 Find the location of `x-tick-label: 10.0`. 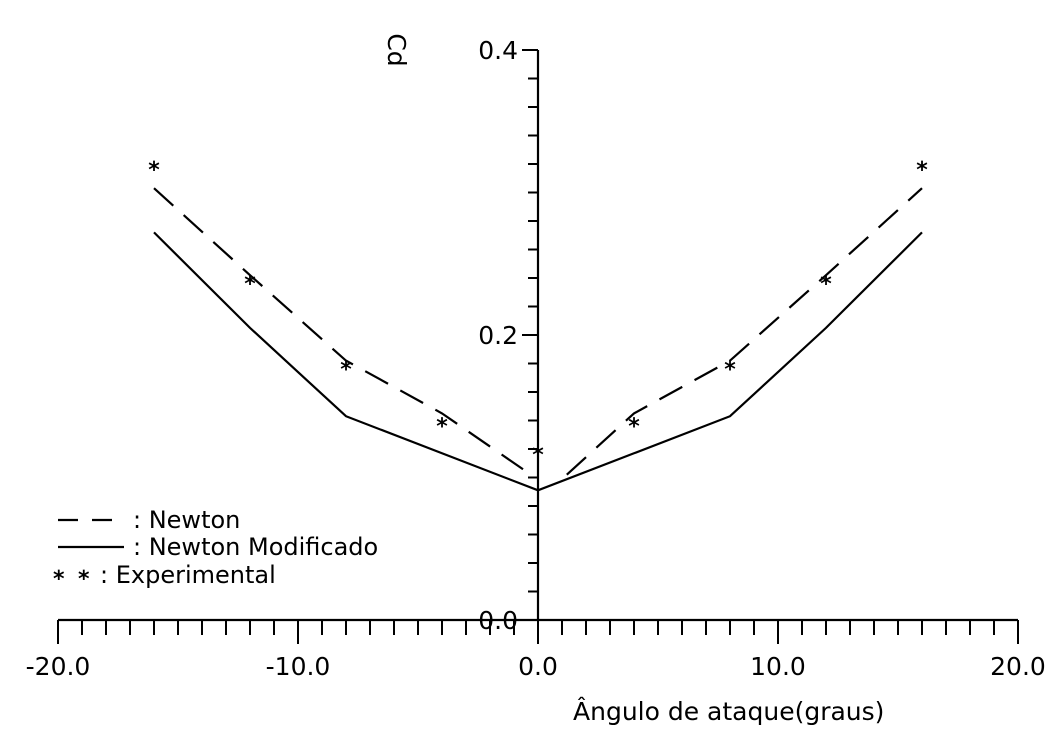

x-tick-label: 10.0 is located at coordinates (778, 666).